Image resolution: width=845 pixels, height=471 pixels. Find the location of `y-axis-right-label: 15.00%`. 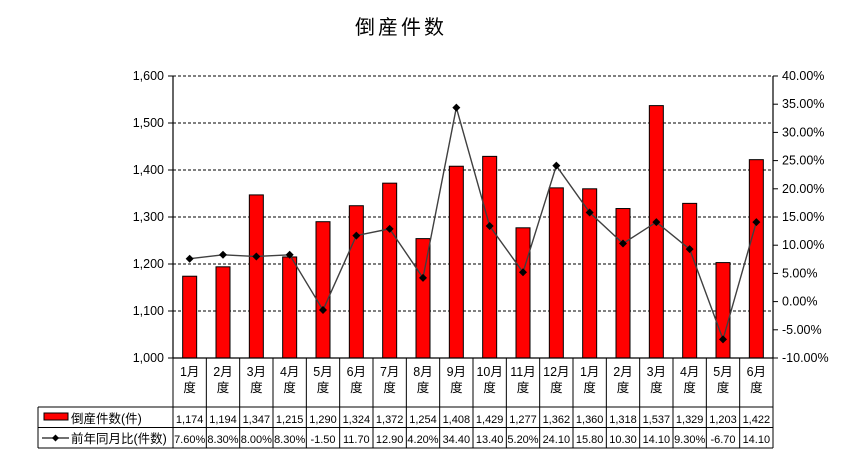

y-axis-right-label: 15.00% is located at coordinates (803, 217).